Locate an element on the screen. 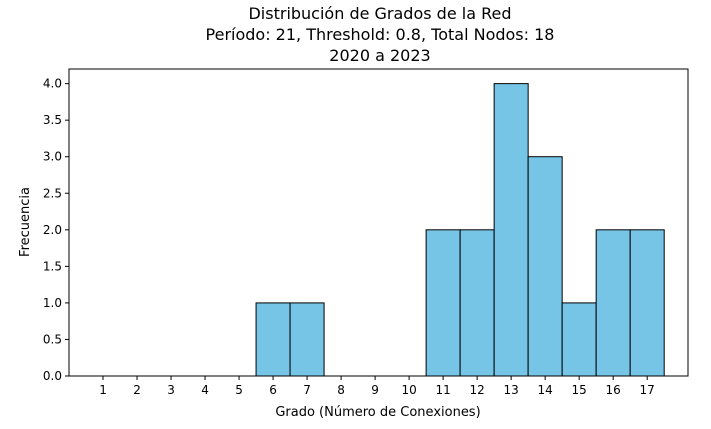 This screenshot has width=711, height=429. x-tick-label: 7 is located at coordinates (307, 390).